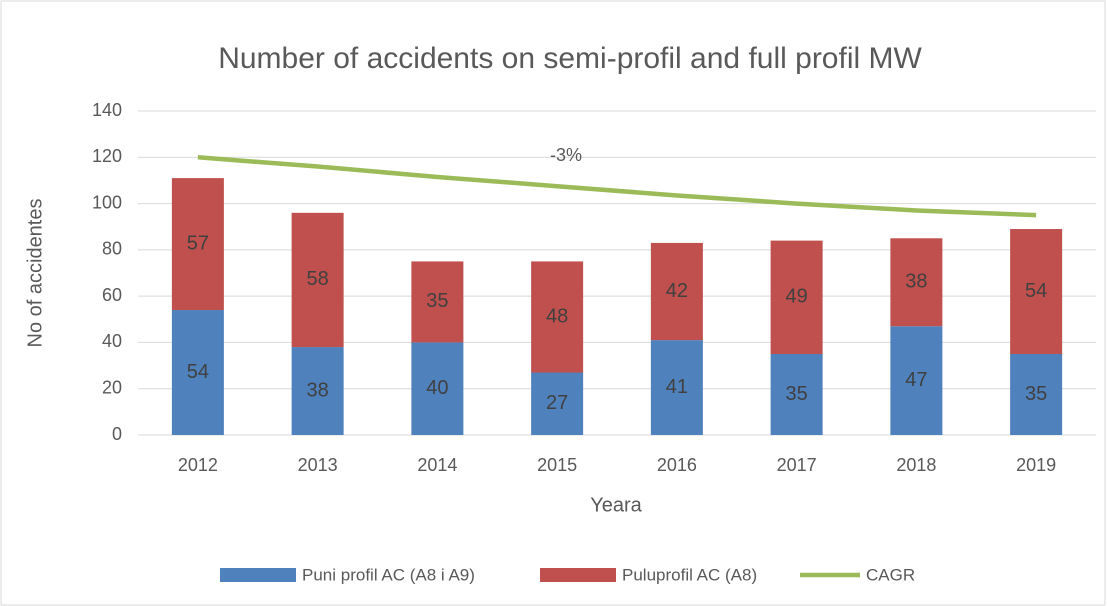  Describe the element at coordinates (107, 202) in the screenshot. I see `y-tick-label: 100` at that location.